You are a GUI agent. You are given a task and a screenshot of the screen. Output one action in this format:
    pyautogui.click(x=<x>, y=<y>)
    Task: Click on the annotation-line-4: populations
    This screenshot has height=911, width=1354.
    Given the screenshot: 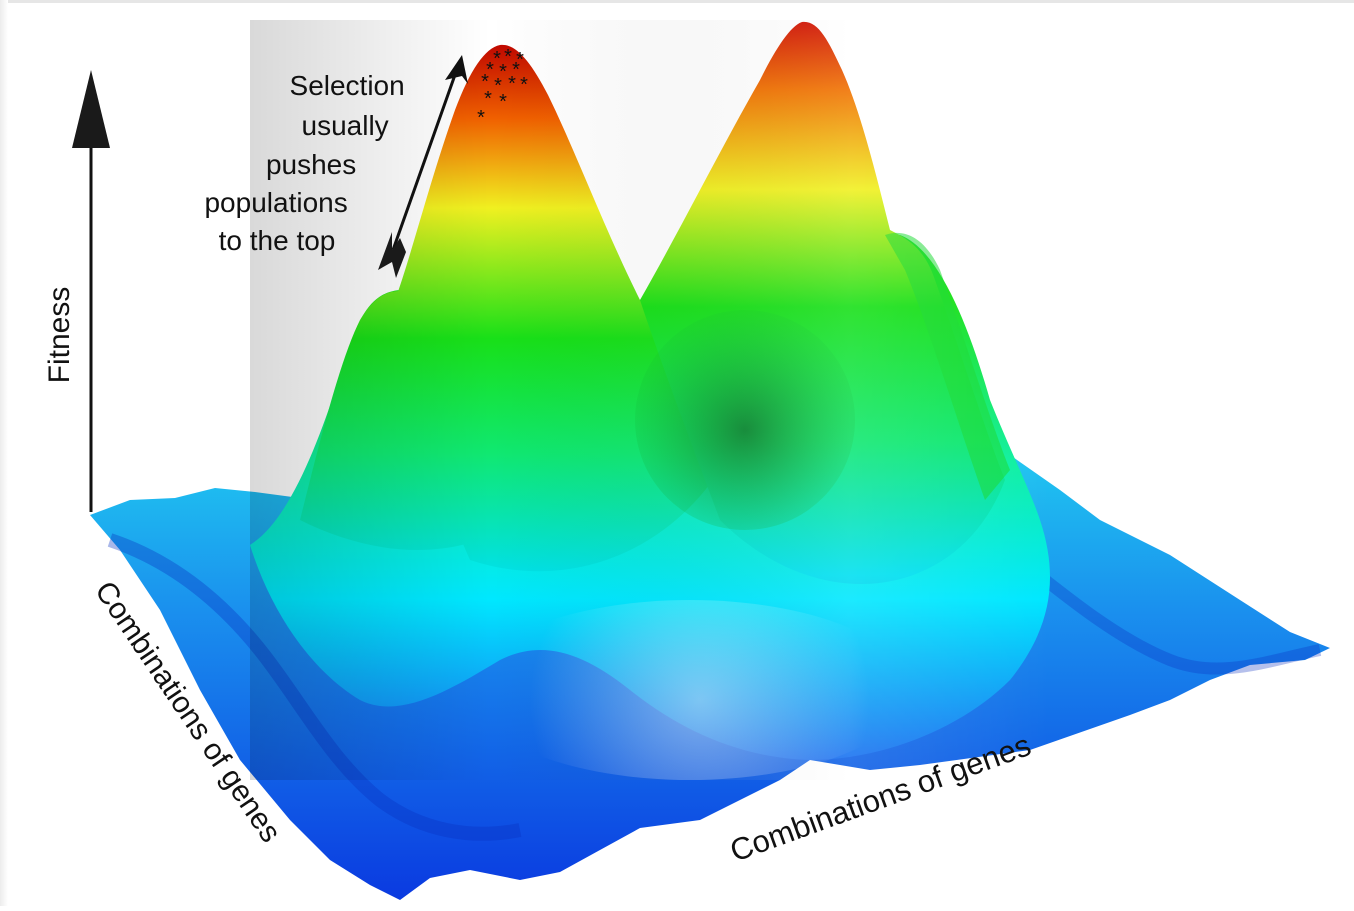 What is the action you would take?
    pyautogui.click(x=275, y=202)
    